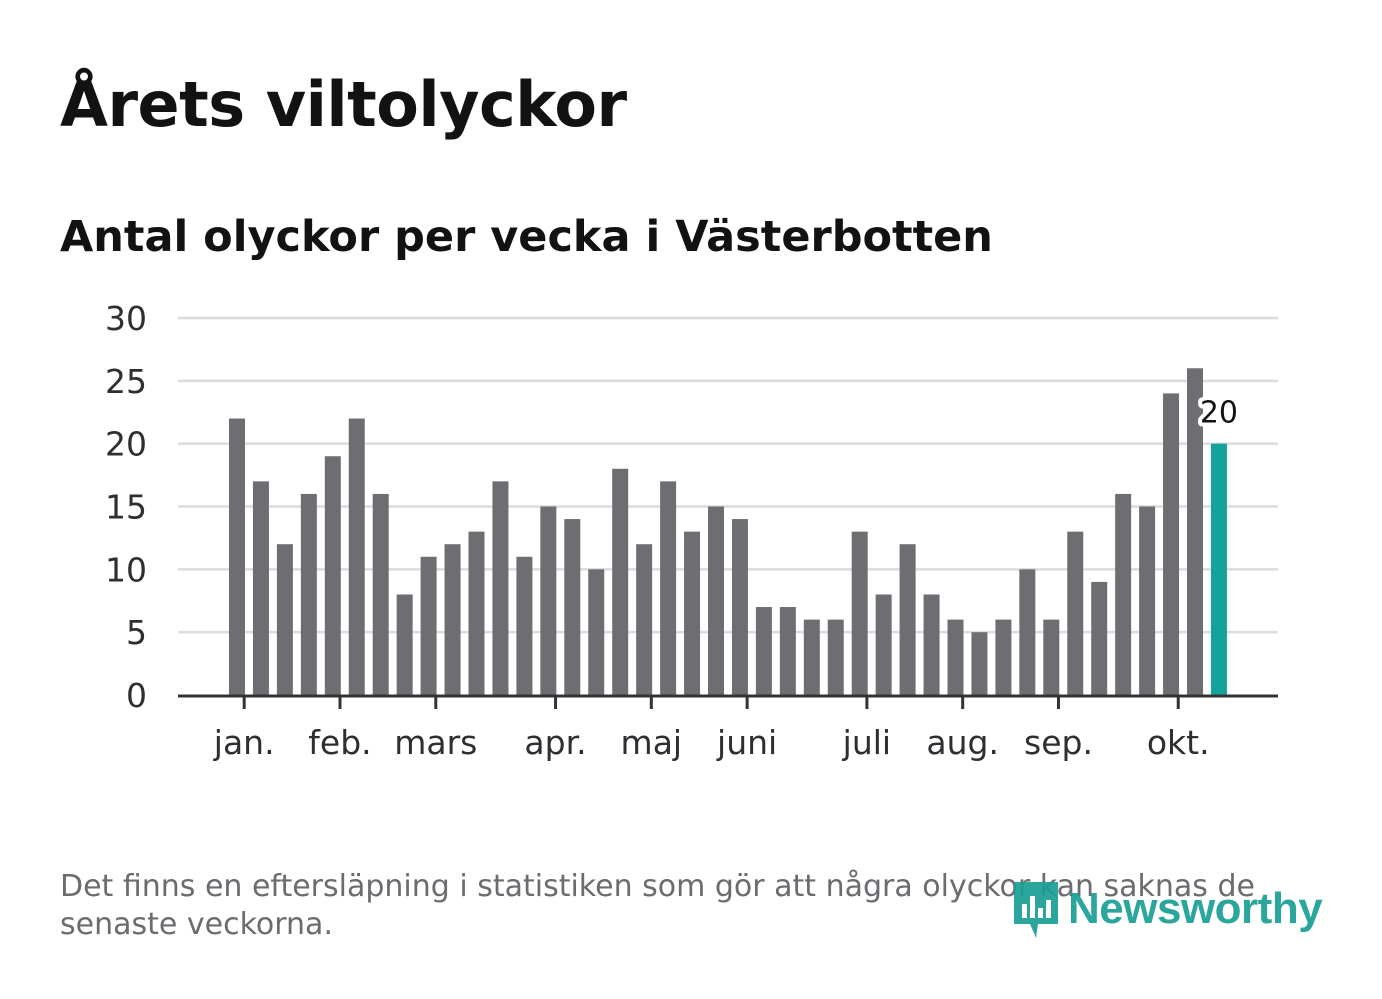 This screenshot has height=999, width=1382. Describe the element at coordinates (244, 742) in the screenshot. I see `x-tick-label: jan.` at that location.